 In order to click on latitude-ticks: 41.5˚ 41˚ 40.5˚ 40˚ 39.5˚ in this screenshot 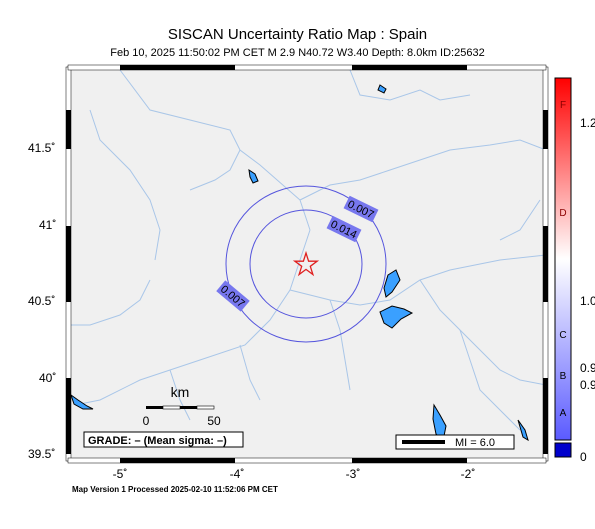, I will do `click(42, 301)`.